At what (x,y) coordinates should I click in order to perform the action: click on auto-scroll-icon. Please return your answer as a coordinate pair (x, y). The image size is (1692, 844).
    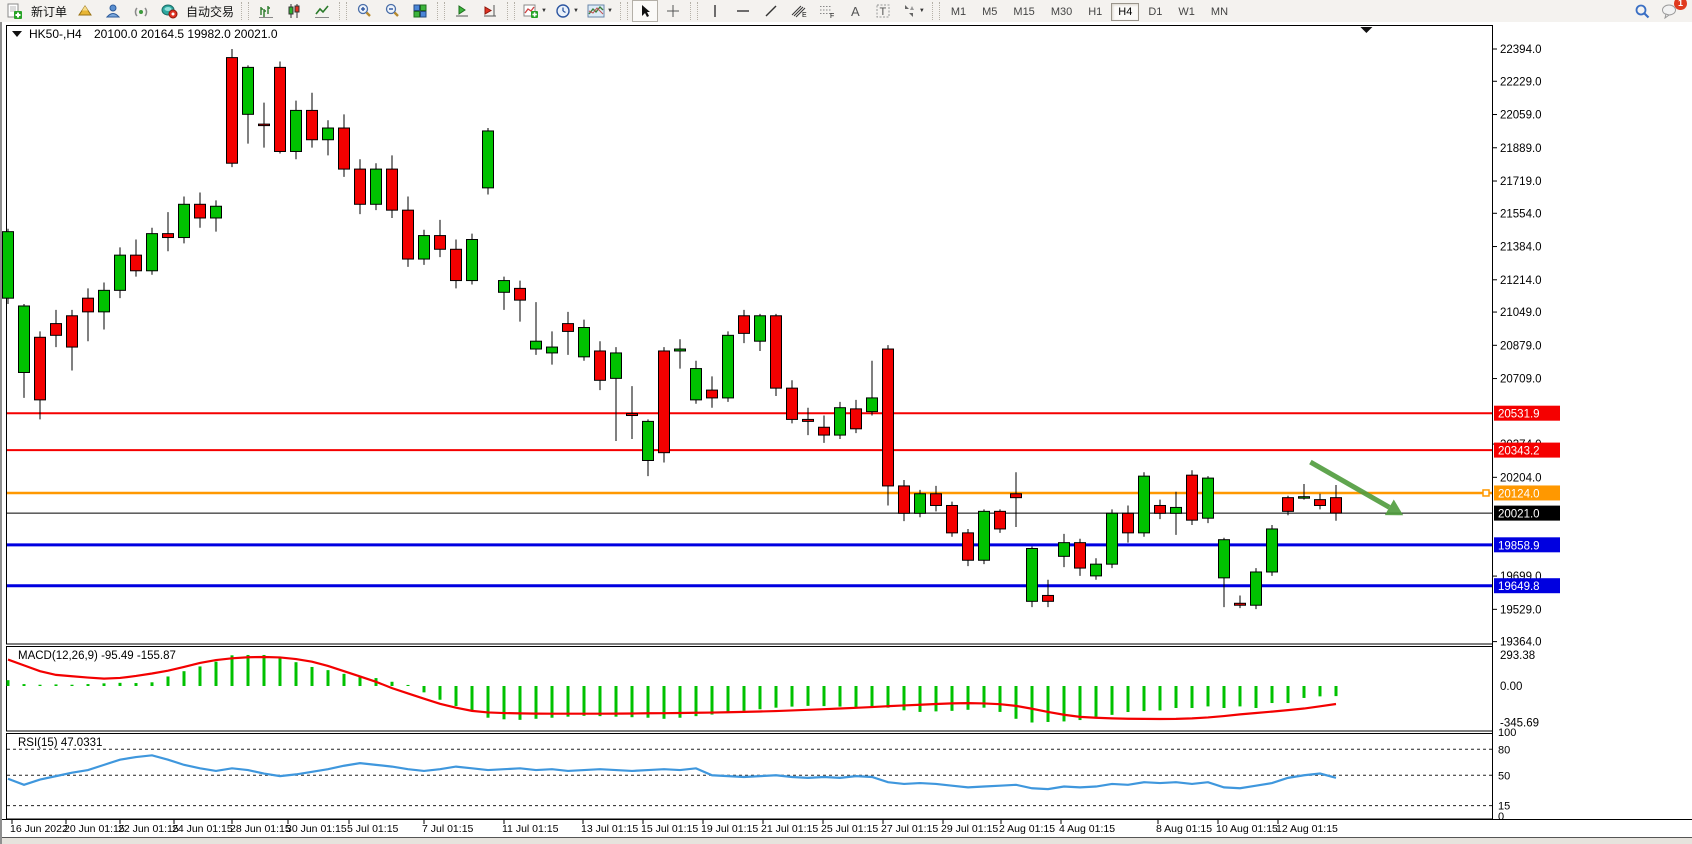
    Looking at the image, I should click on (462, 11).